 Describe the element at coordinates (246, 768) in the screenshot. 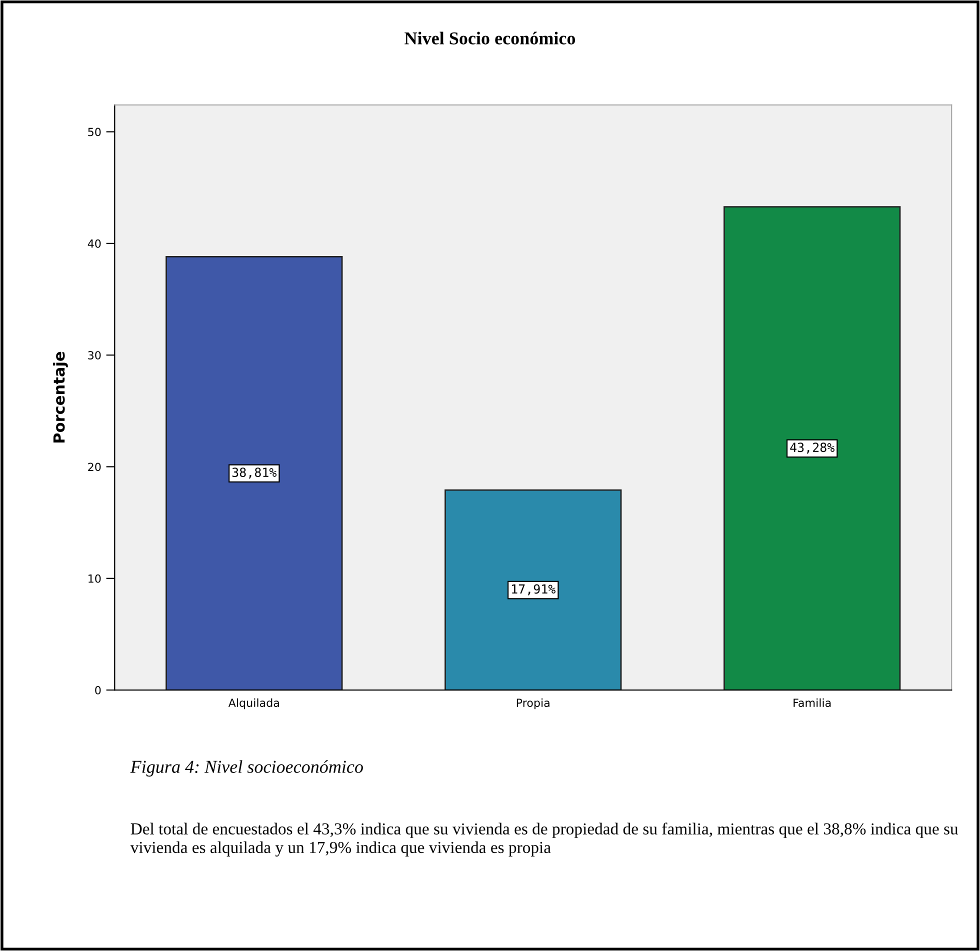

I see `text: Figura 4: Nivel socioeconómico` at that location.